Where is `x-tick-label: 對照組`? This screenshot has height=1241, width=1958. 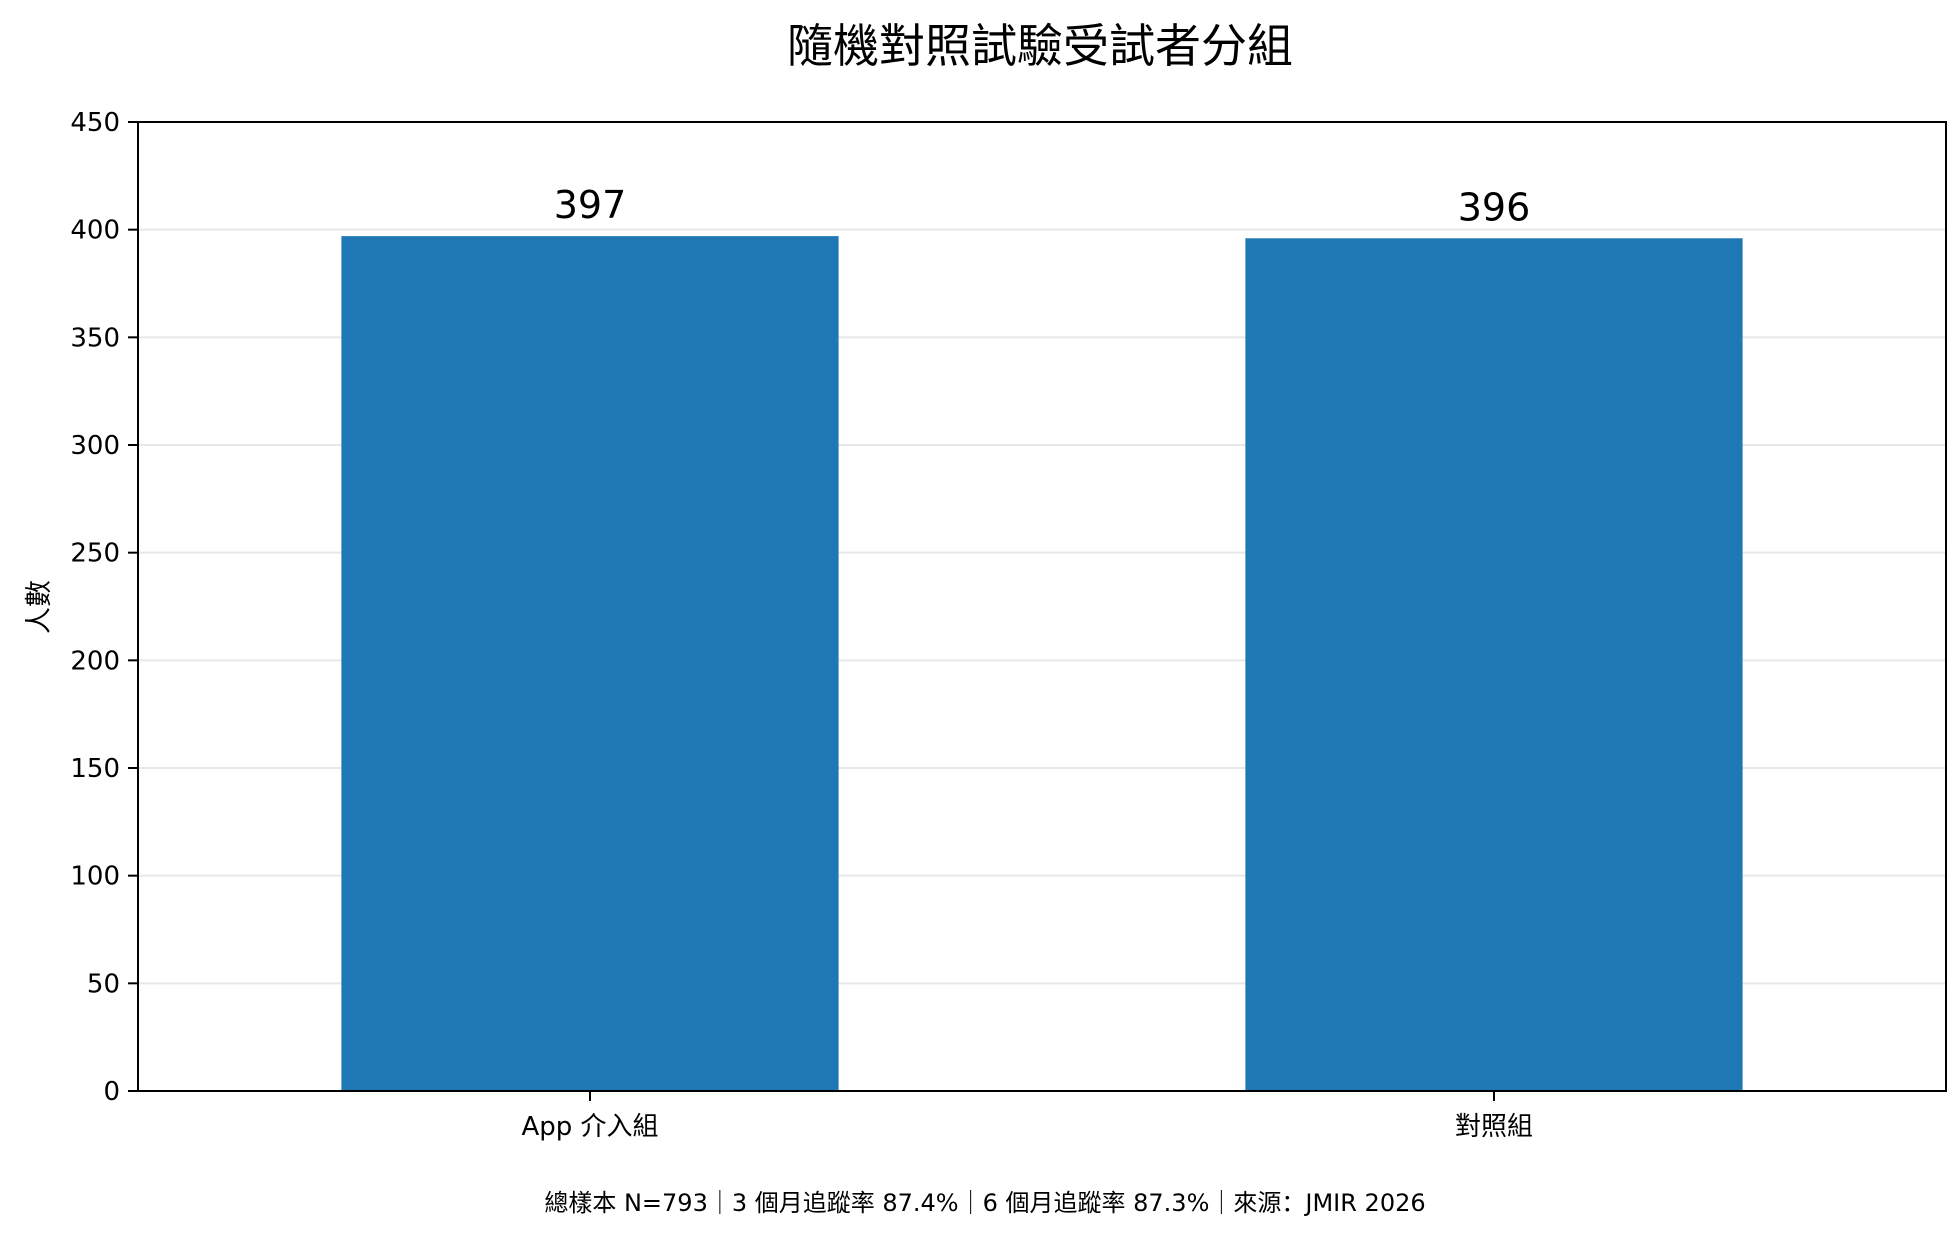
x-tick-label: 對照組 is located at coordinates (1494, 1127).